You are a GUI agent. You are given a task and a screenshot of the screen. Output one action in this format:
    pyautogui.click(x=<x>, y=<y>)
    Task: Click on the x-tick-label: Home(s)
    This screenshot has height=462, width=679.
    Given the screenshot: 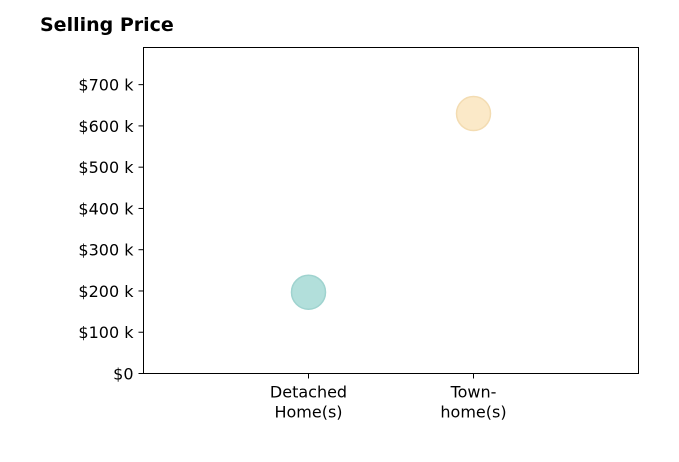 What is the action you would take?
    pyautogui.click(x=308, y=412)
    